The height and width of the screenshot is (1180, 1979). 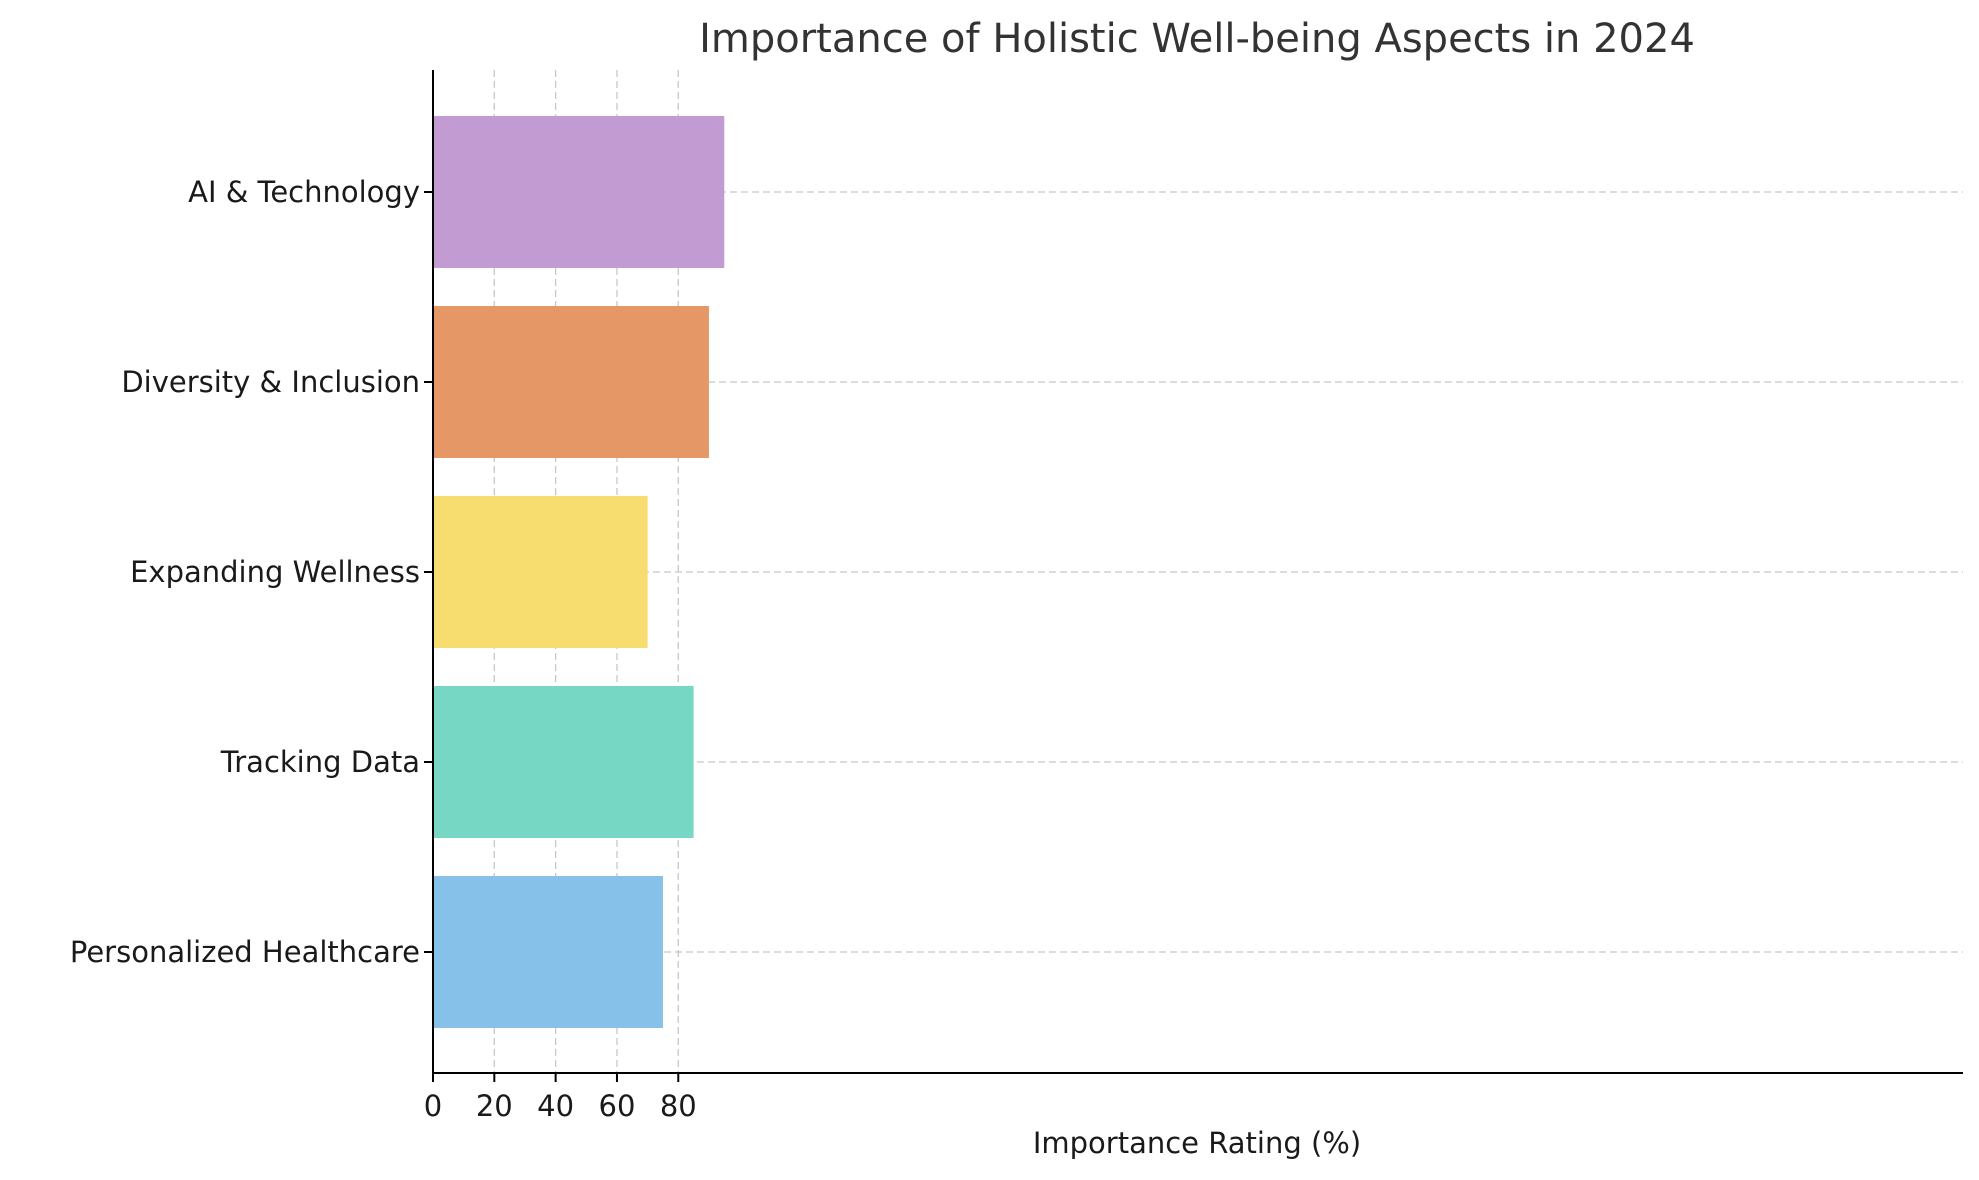 What do you see at coordinates (617, 1106) in the screenshot?
I see `x-tick-label: 60` at bounding box center [617, 1106].